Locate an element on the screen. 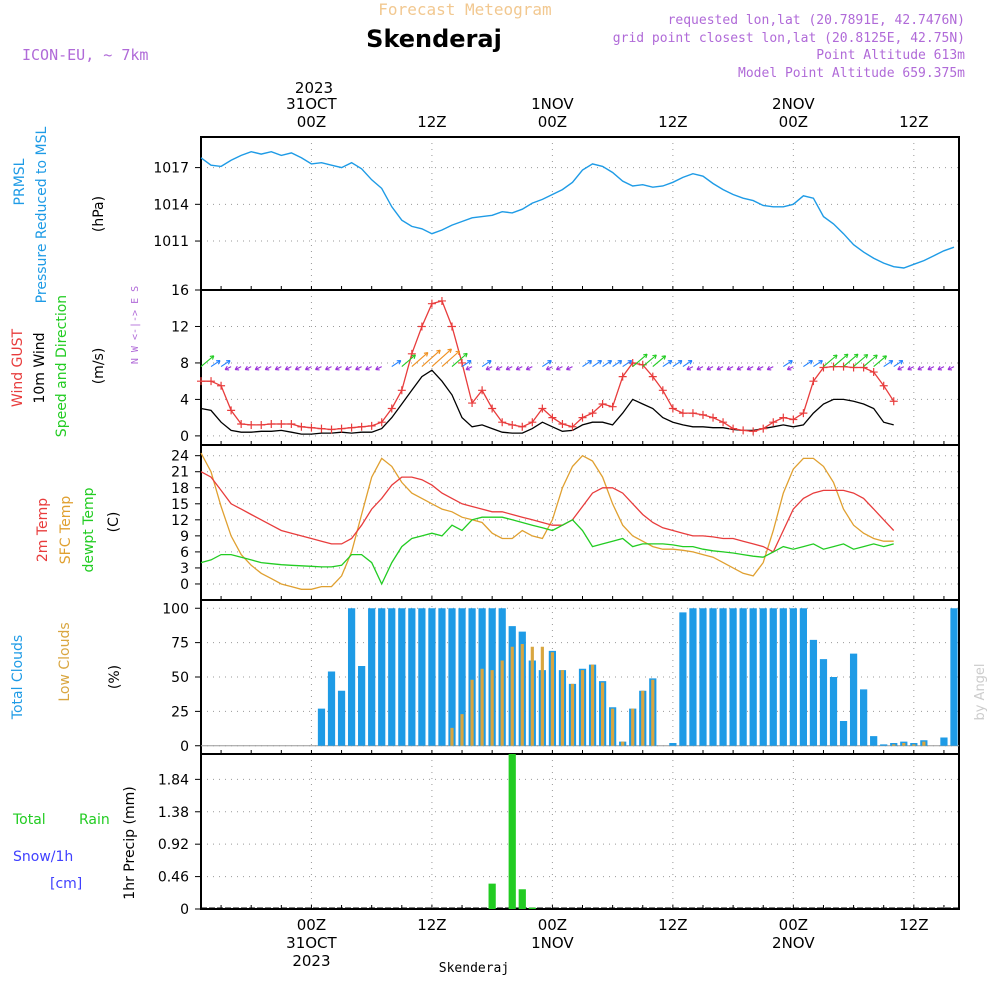 The width and height of the screenshot is (1000, 1000). cloud-ylabel: (%) is located at coordinates (115, 677).